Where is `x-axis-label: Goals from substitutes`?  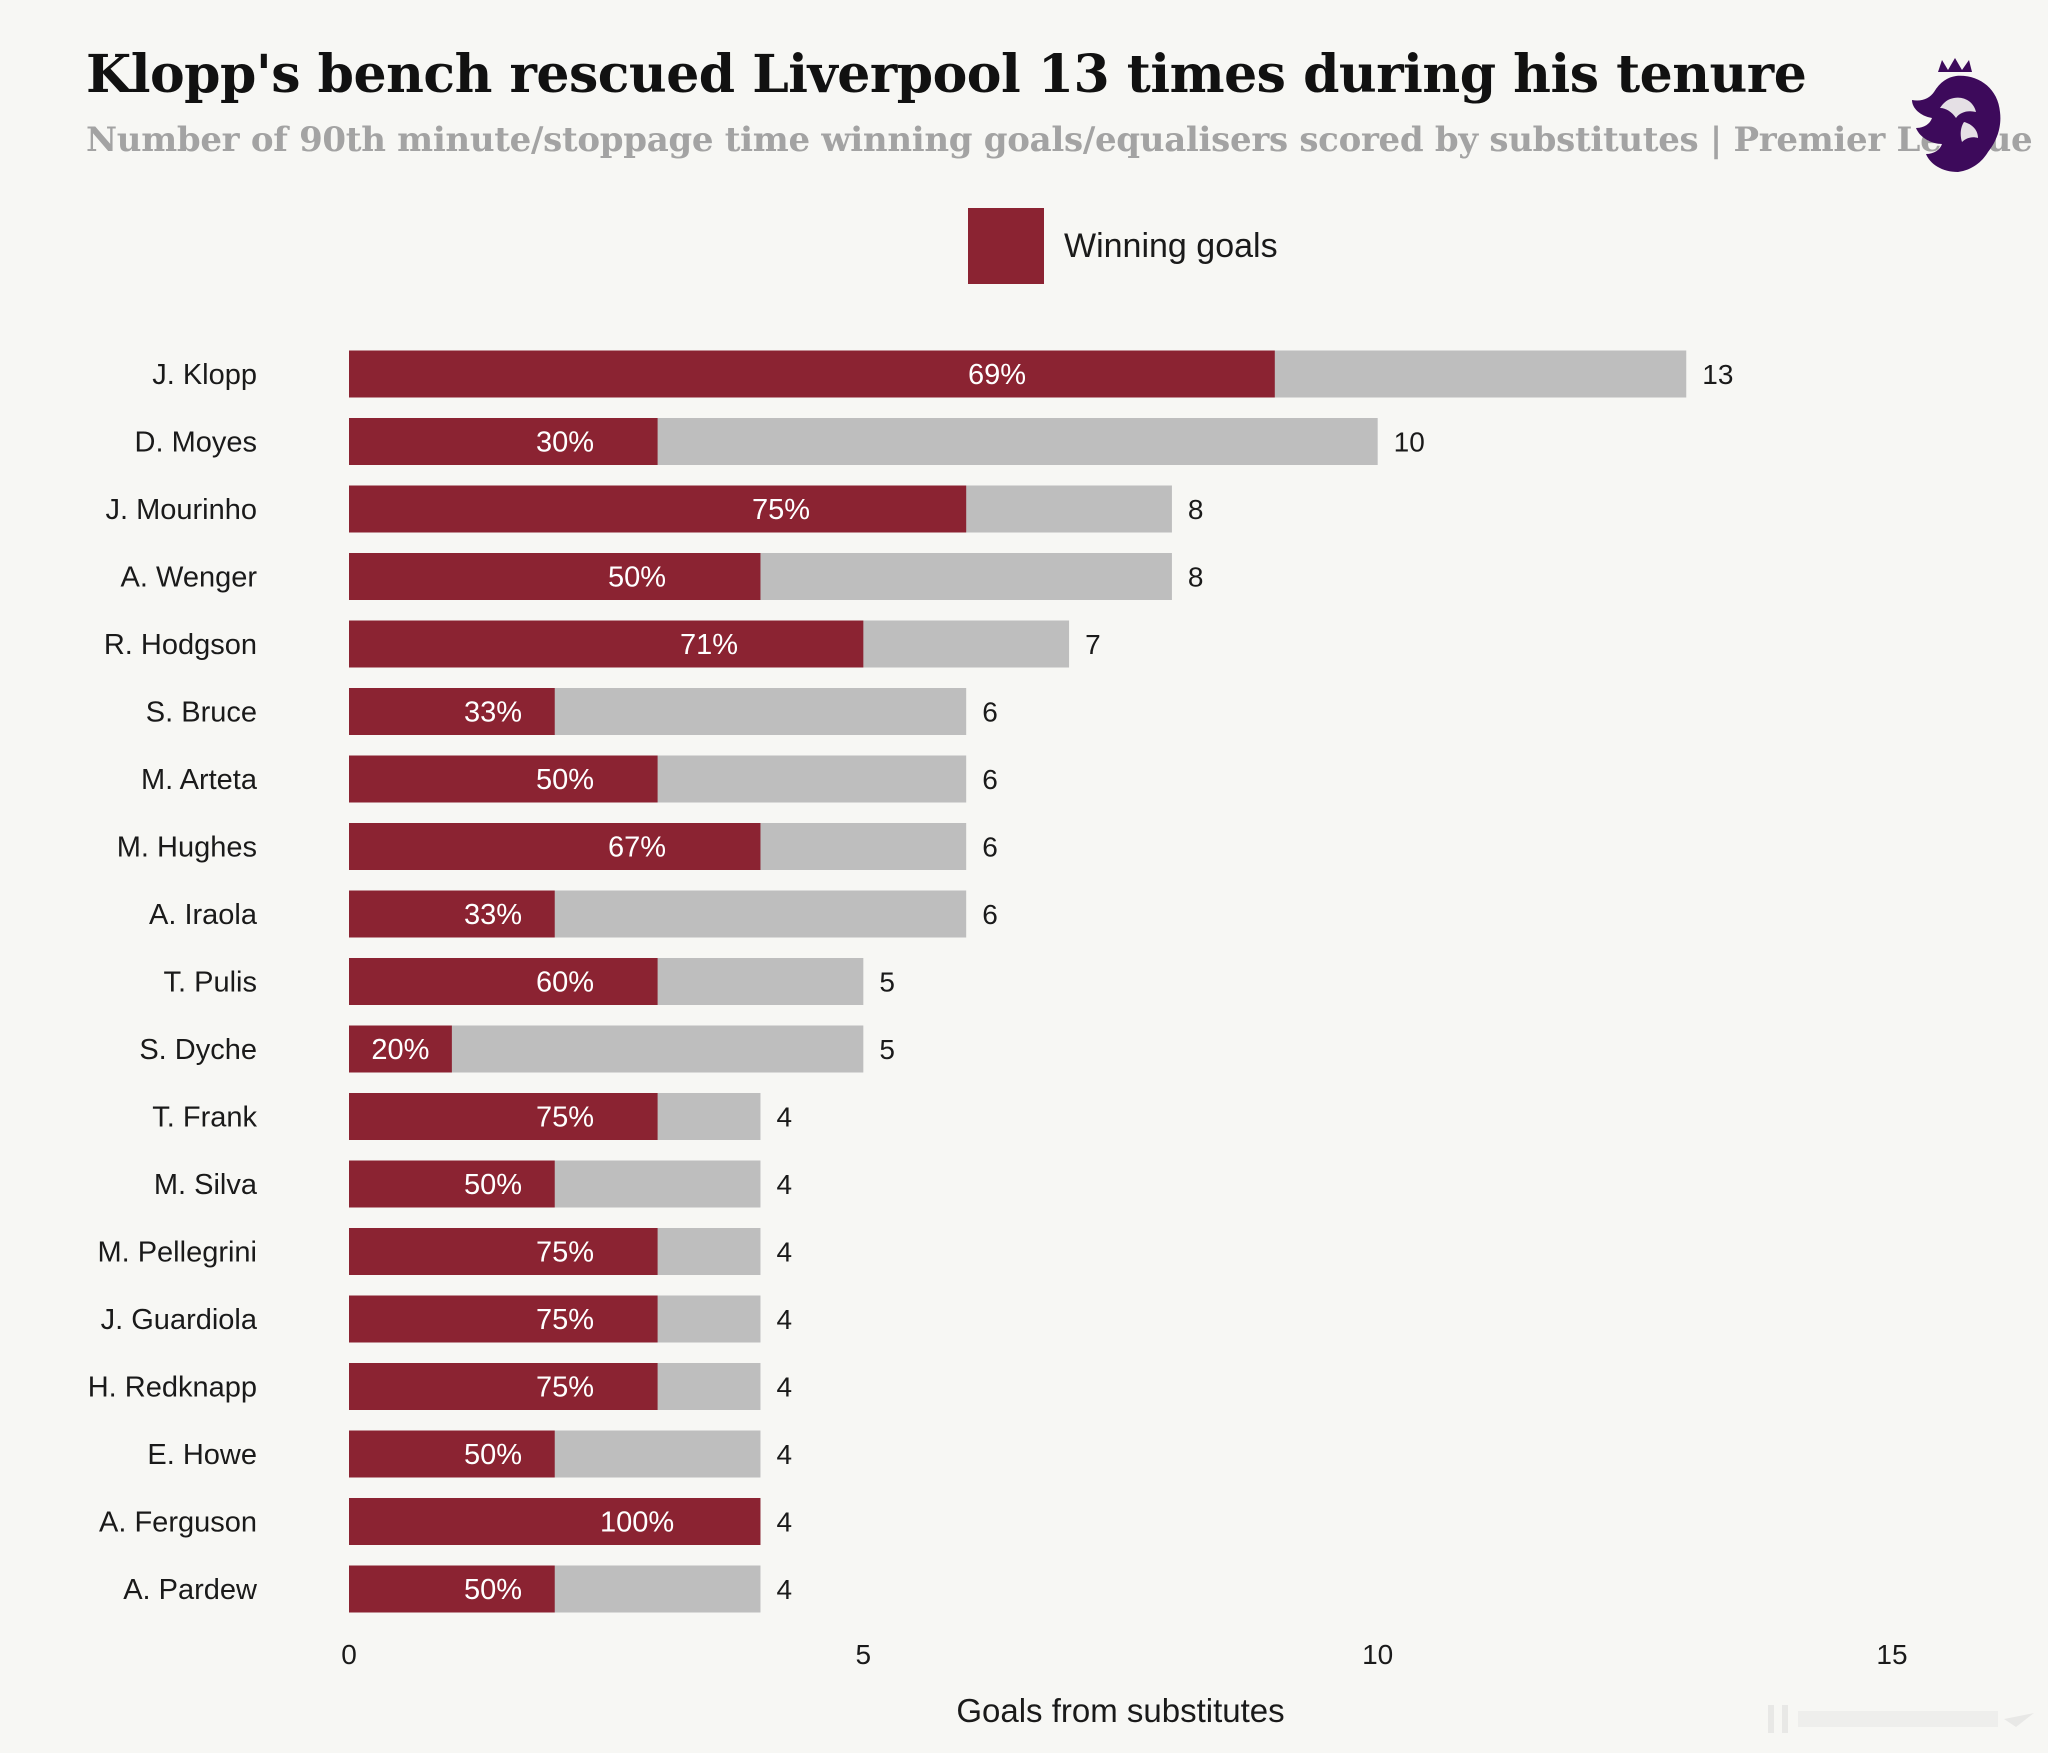
x-axis-label: Goals from substitutes is located at coordinates (1120, 1710).